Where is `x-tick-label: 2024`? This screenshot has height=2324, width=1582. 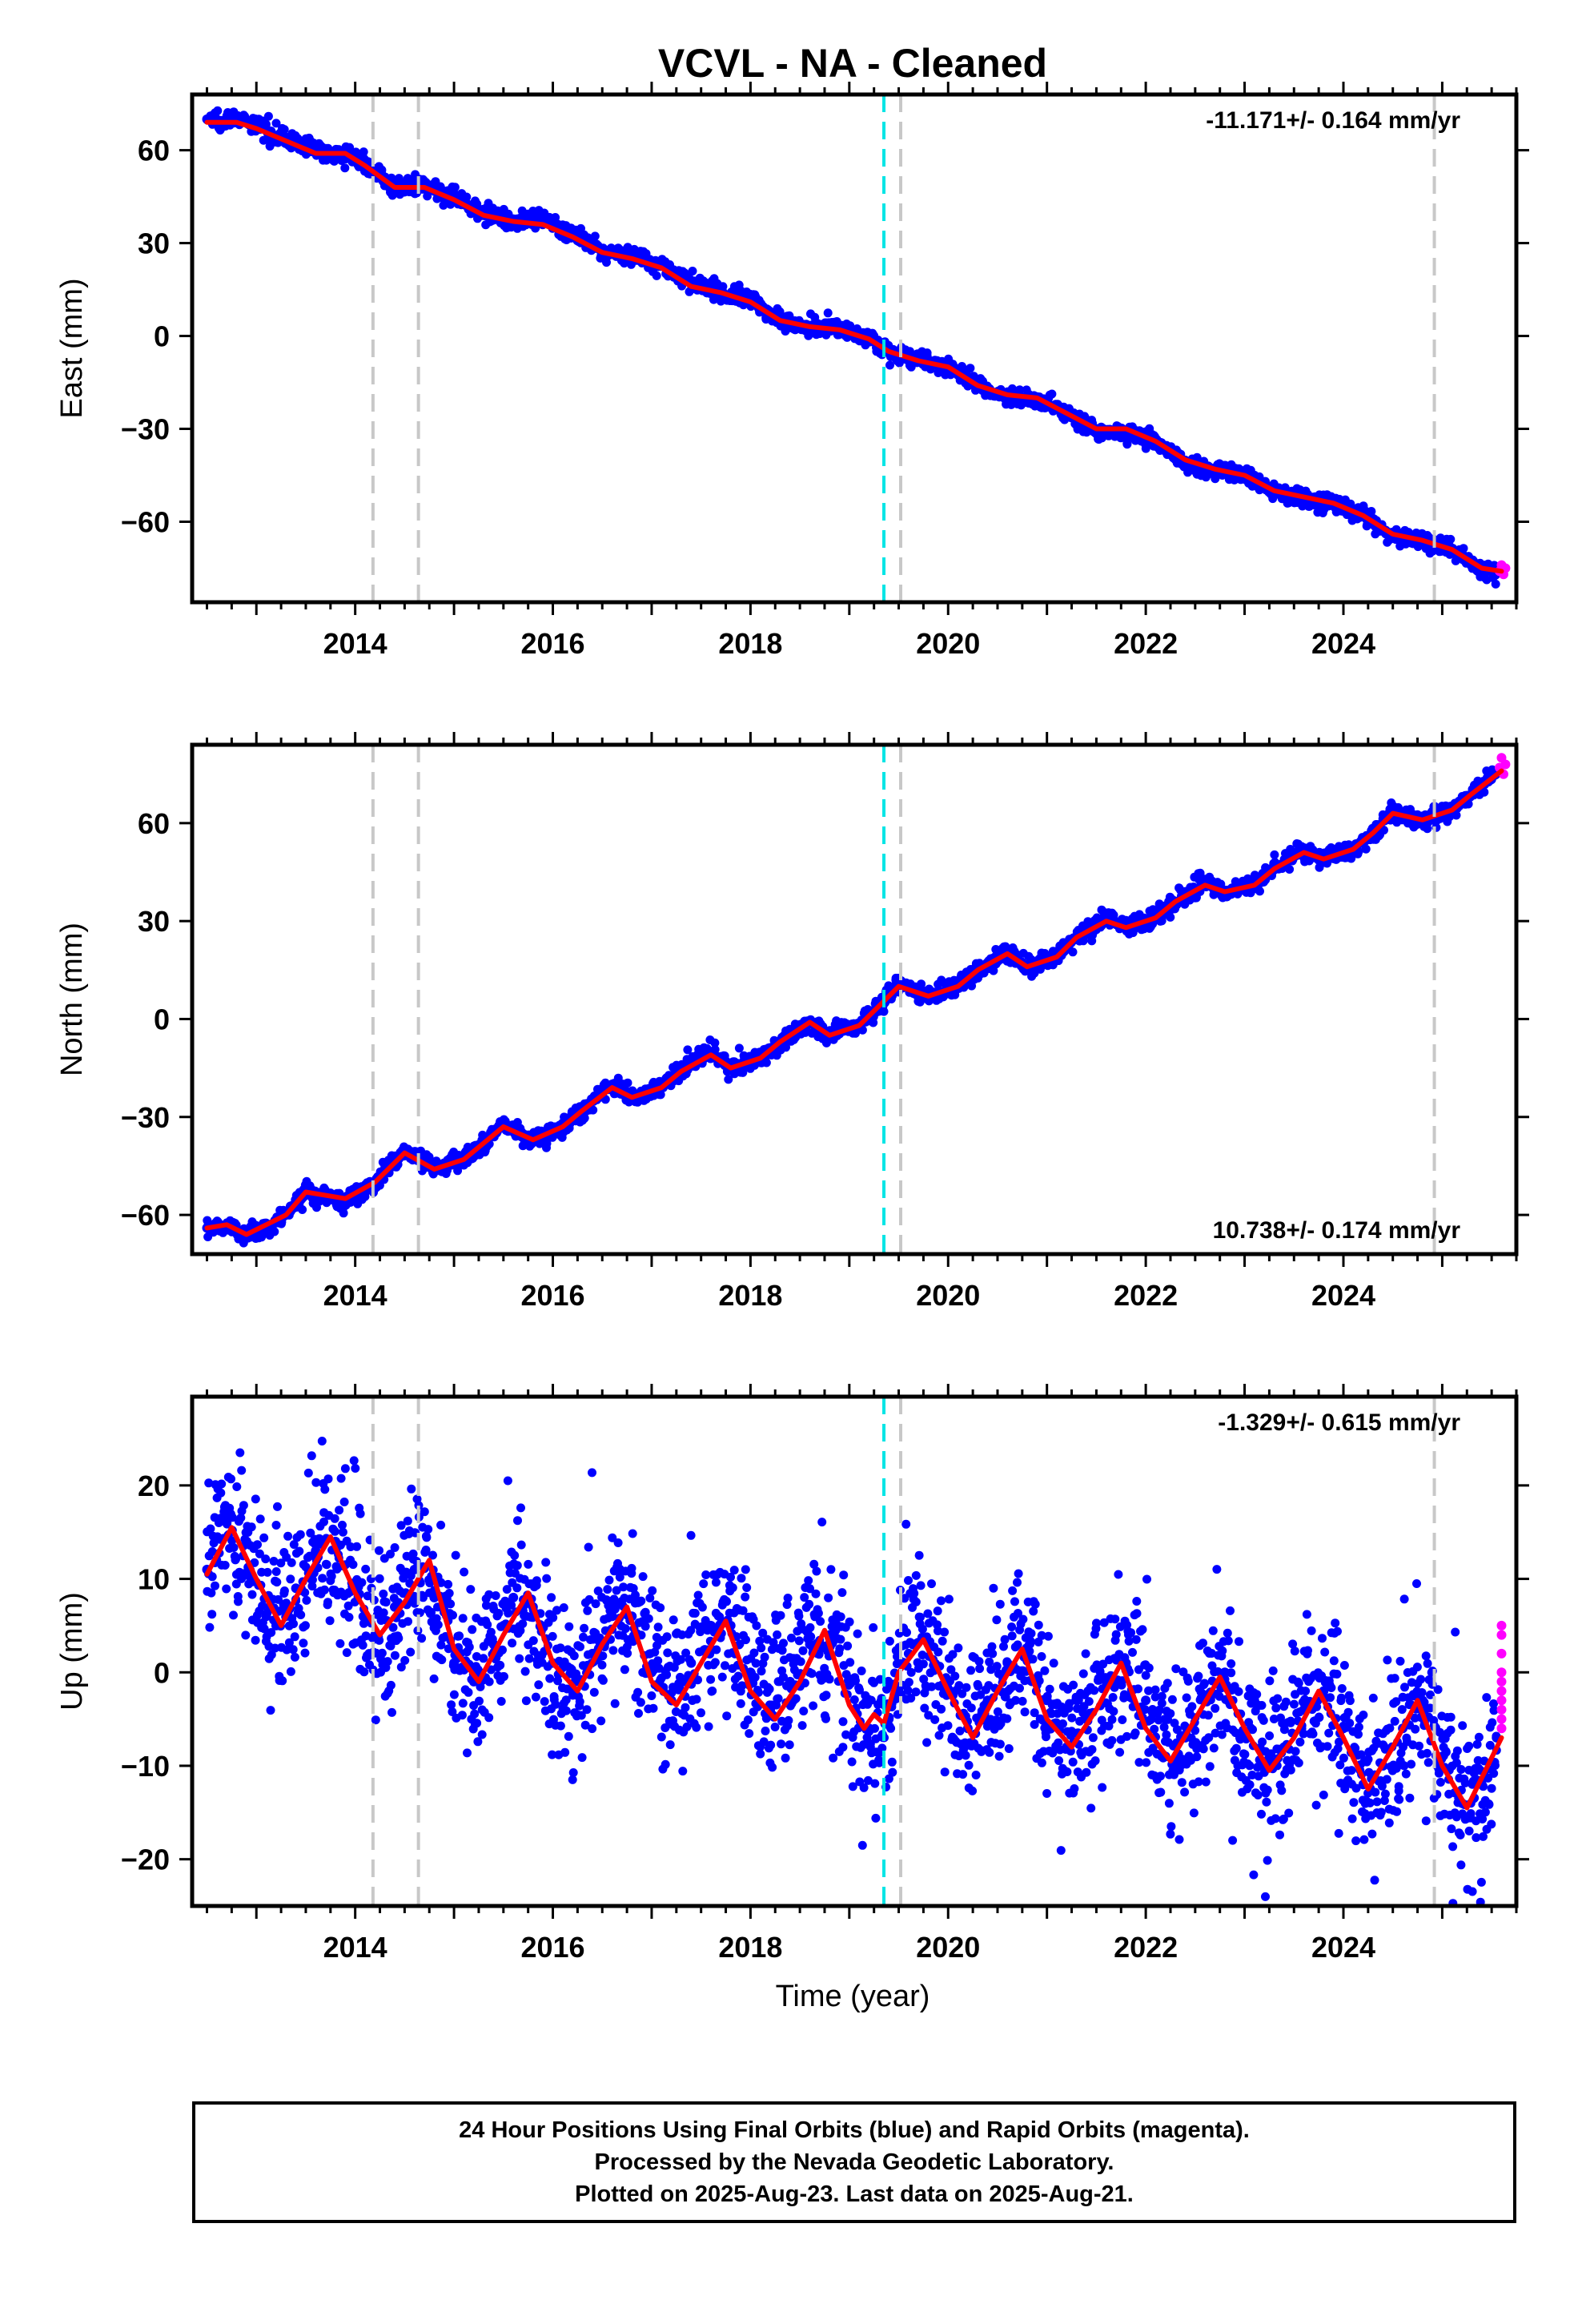 x-tick-label: 2024 is located at coordinates (1343, 1295).